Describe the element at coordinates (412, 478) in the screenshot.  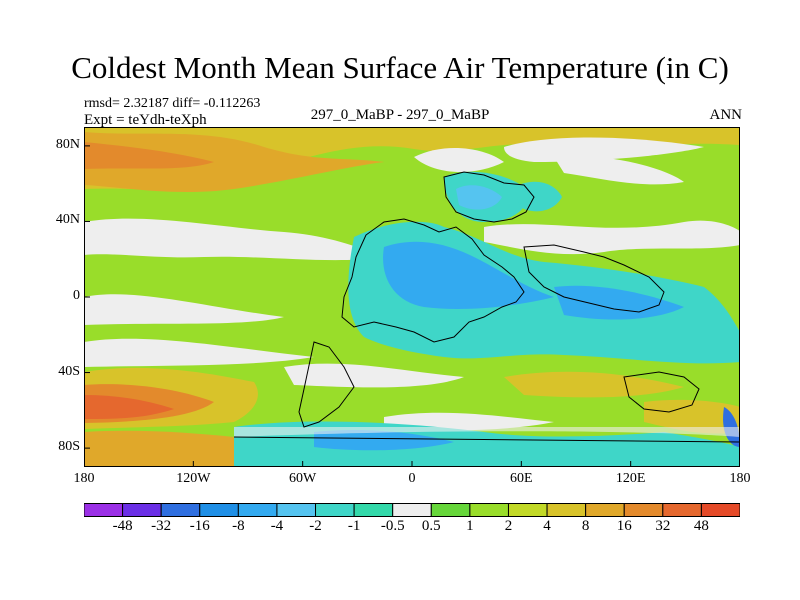
I see `x-tick-label: 0` at that location.